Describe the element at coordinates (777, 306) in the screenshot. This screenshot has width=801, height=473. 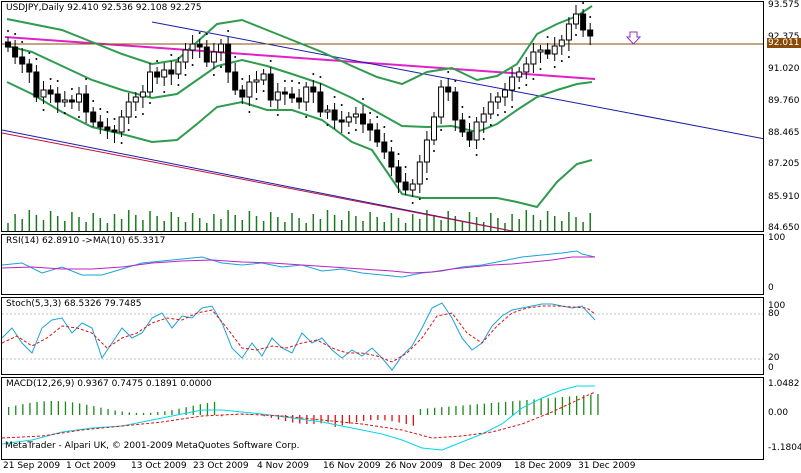
I see `stoch-level: 100` at that location.